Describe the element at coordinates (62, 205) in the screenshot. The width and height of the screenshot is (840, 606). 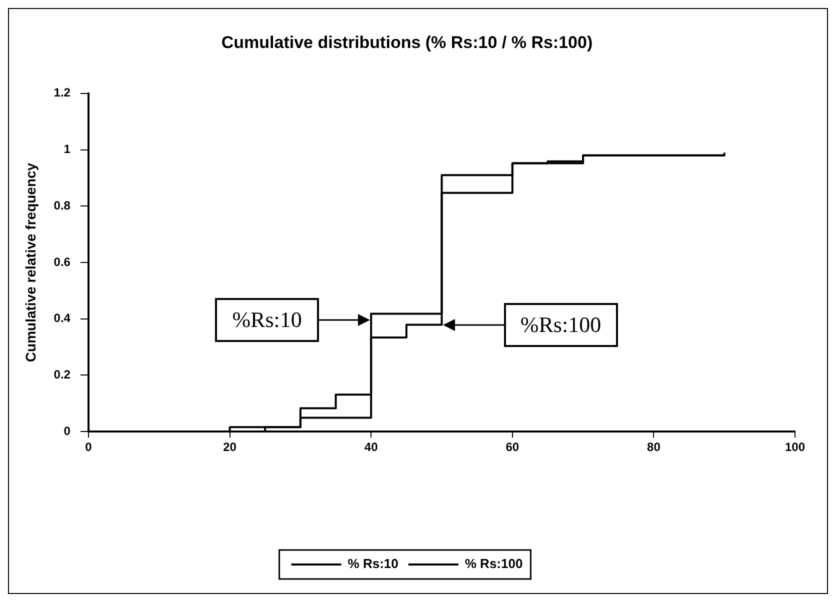
I see `y-tick-label: 0.8` at that location.